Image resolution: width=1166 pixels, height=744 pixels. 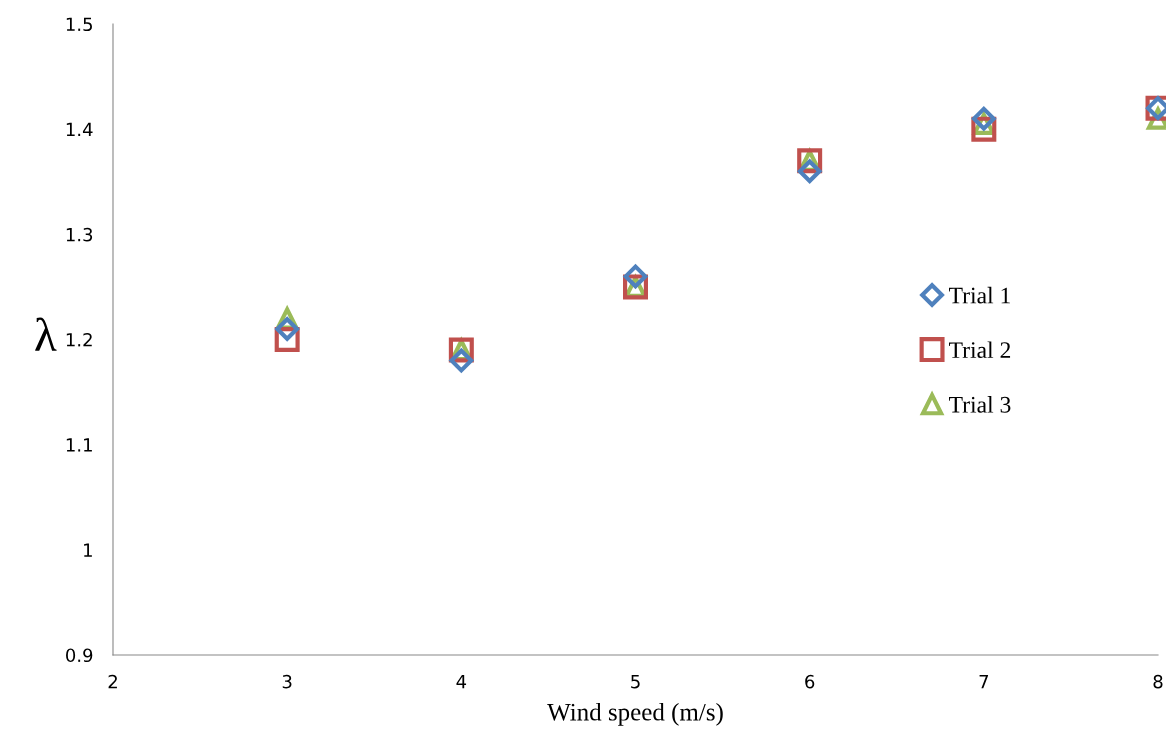 What do you see at coordinates (79, 655) in the screenshot?
I see `y-tick-label: 0.9` at bounding box center [79, 655].